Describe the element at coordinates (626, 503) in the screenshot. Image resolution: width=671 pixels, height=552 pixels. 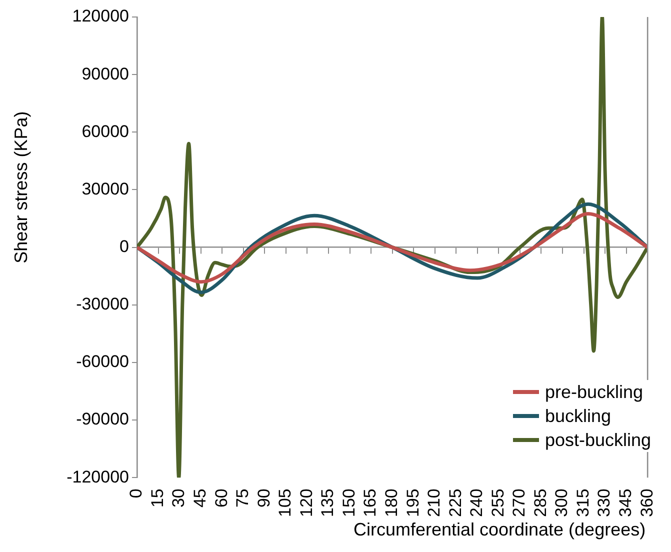
I see `x-tick-label: 345` at that location.